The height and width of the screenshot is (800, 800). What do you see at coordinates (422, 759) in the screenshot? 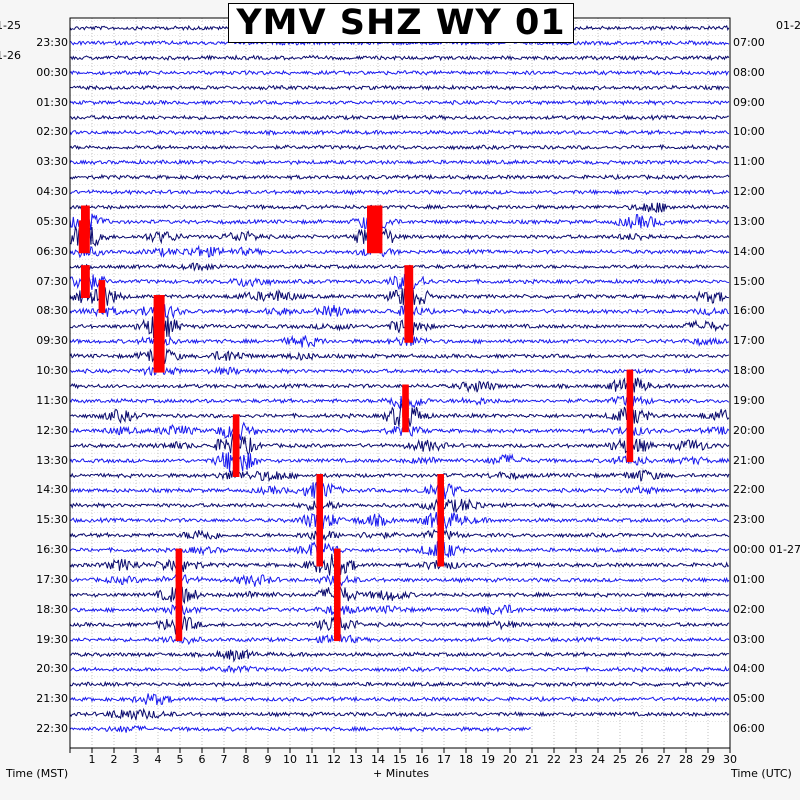
I see `x-tick-label: 16` at bounding box center [422, 759].